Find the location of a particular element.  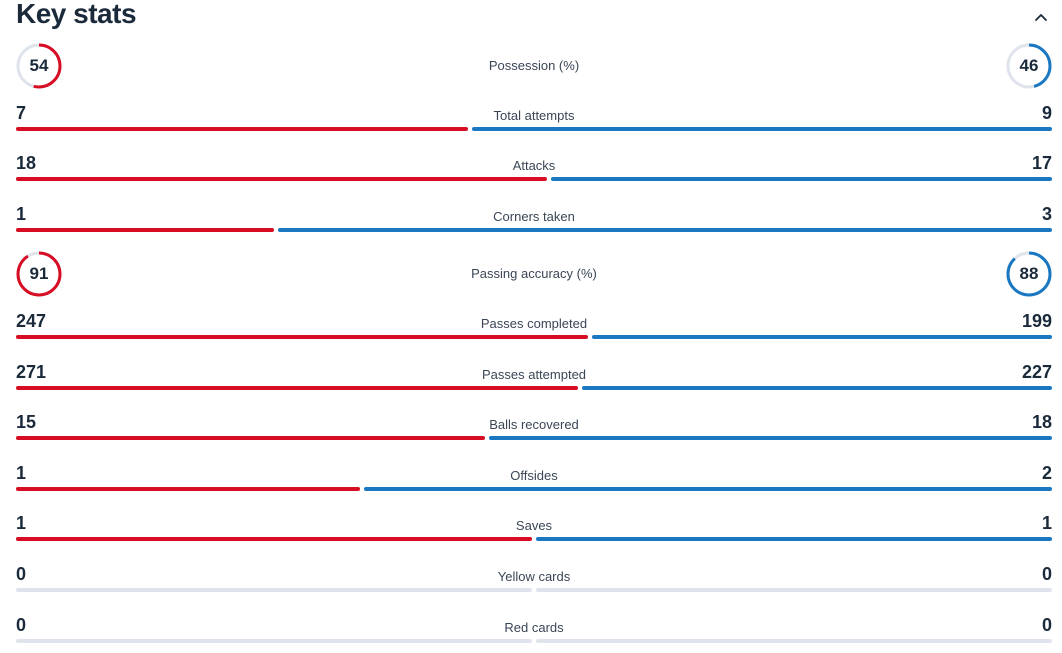

away-passing-accuracy-ring: 88 is located at coordinates (1029, 274).